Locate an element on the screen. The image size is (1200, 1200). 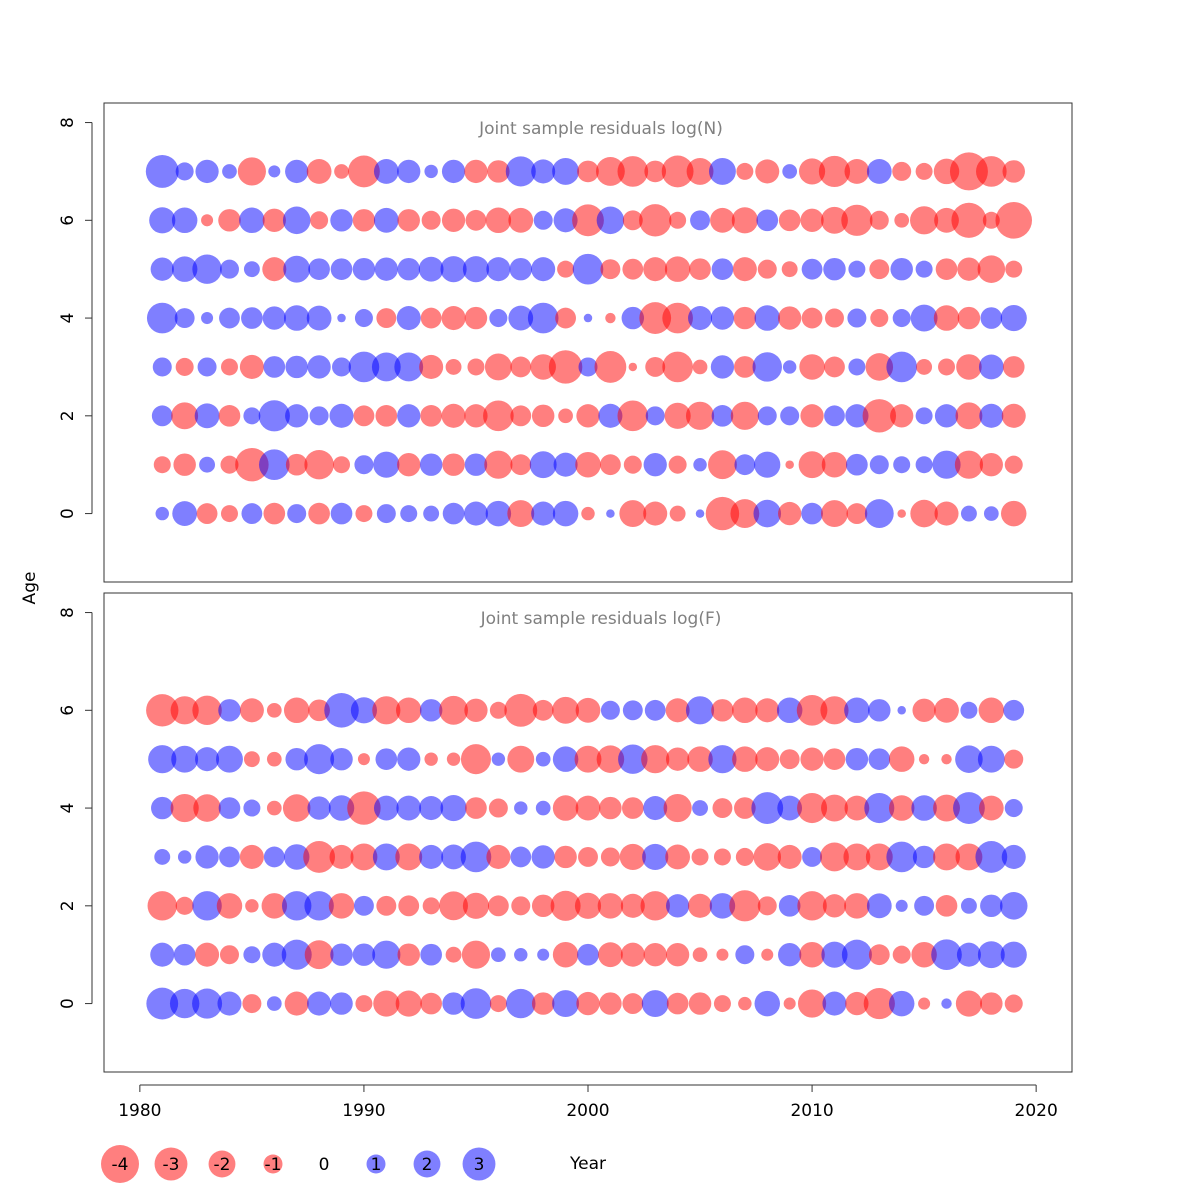
legend-bubble is located at coordinates (273, 1164).